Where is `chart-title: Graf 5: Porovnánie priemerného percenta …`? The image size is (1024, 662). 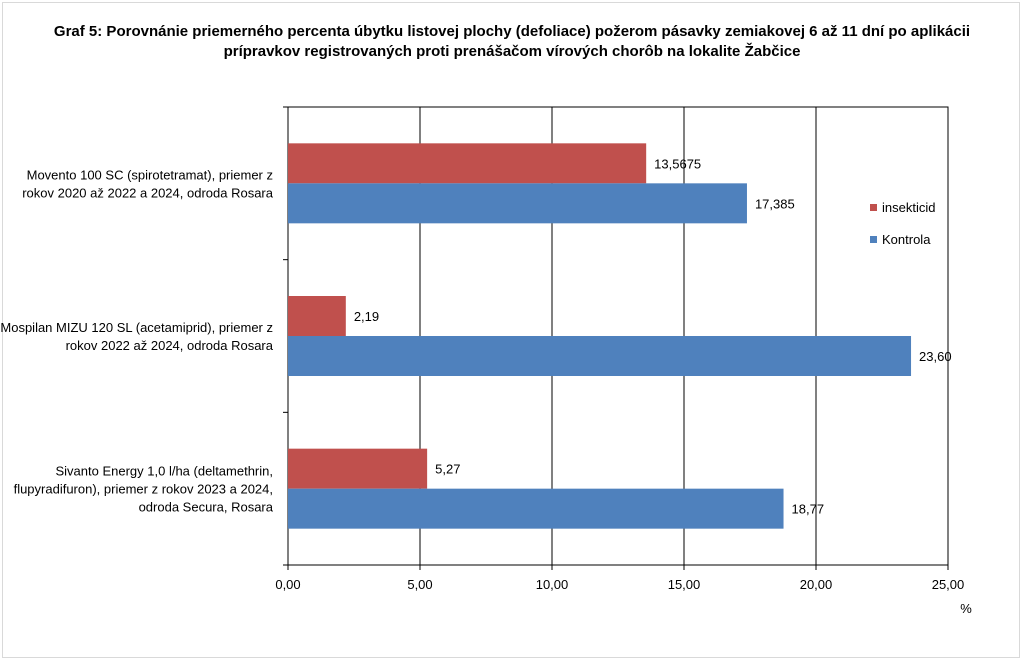
chart-title: Graf 5: Porovnánie priemerného percenta … is located at coordinates (512, 41).